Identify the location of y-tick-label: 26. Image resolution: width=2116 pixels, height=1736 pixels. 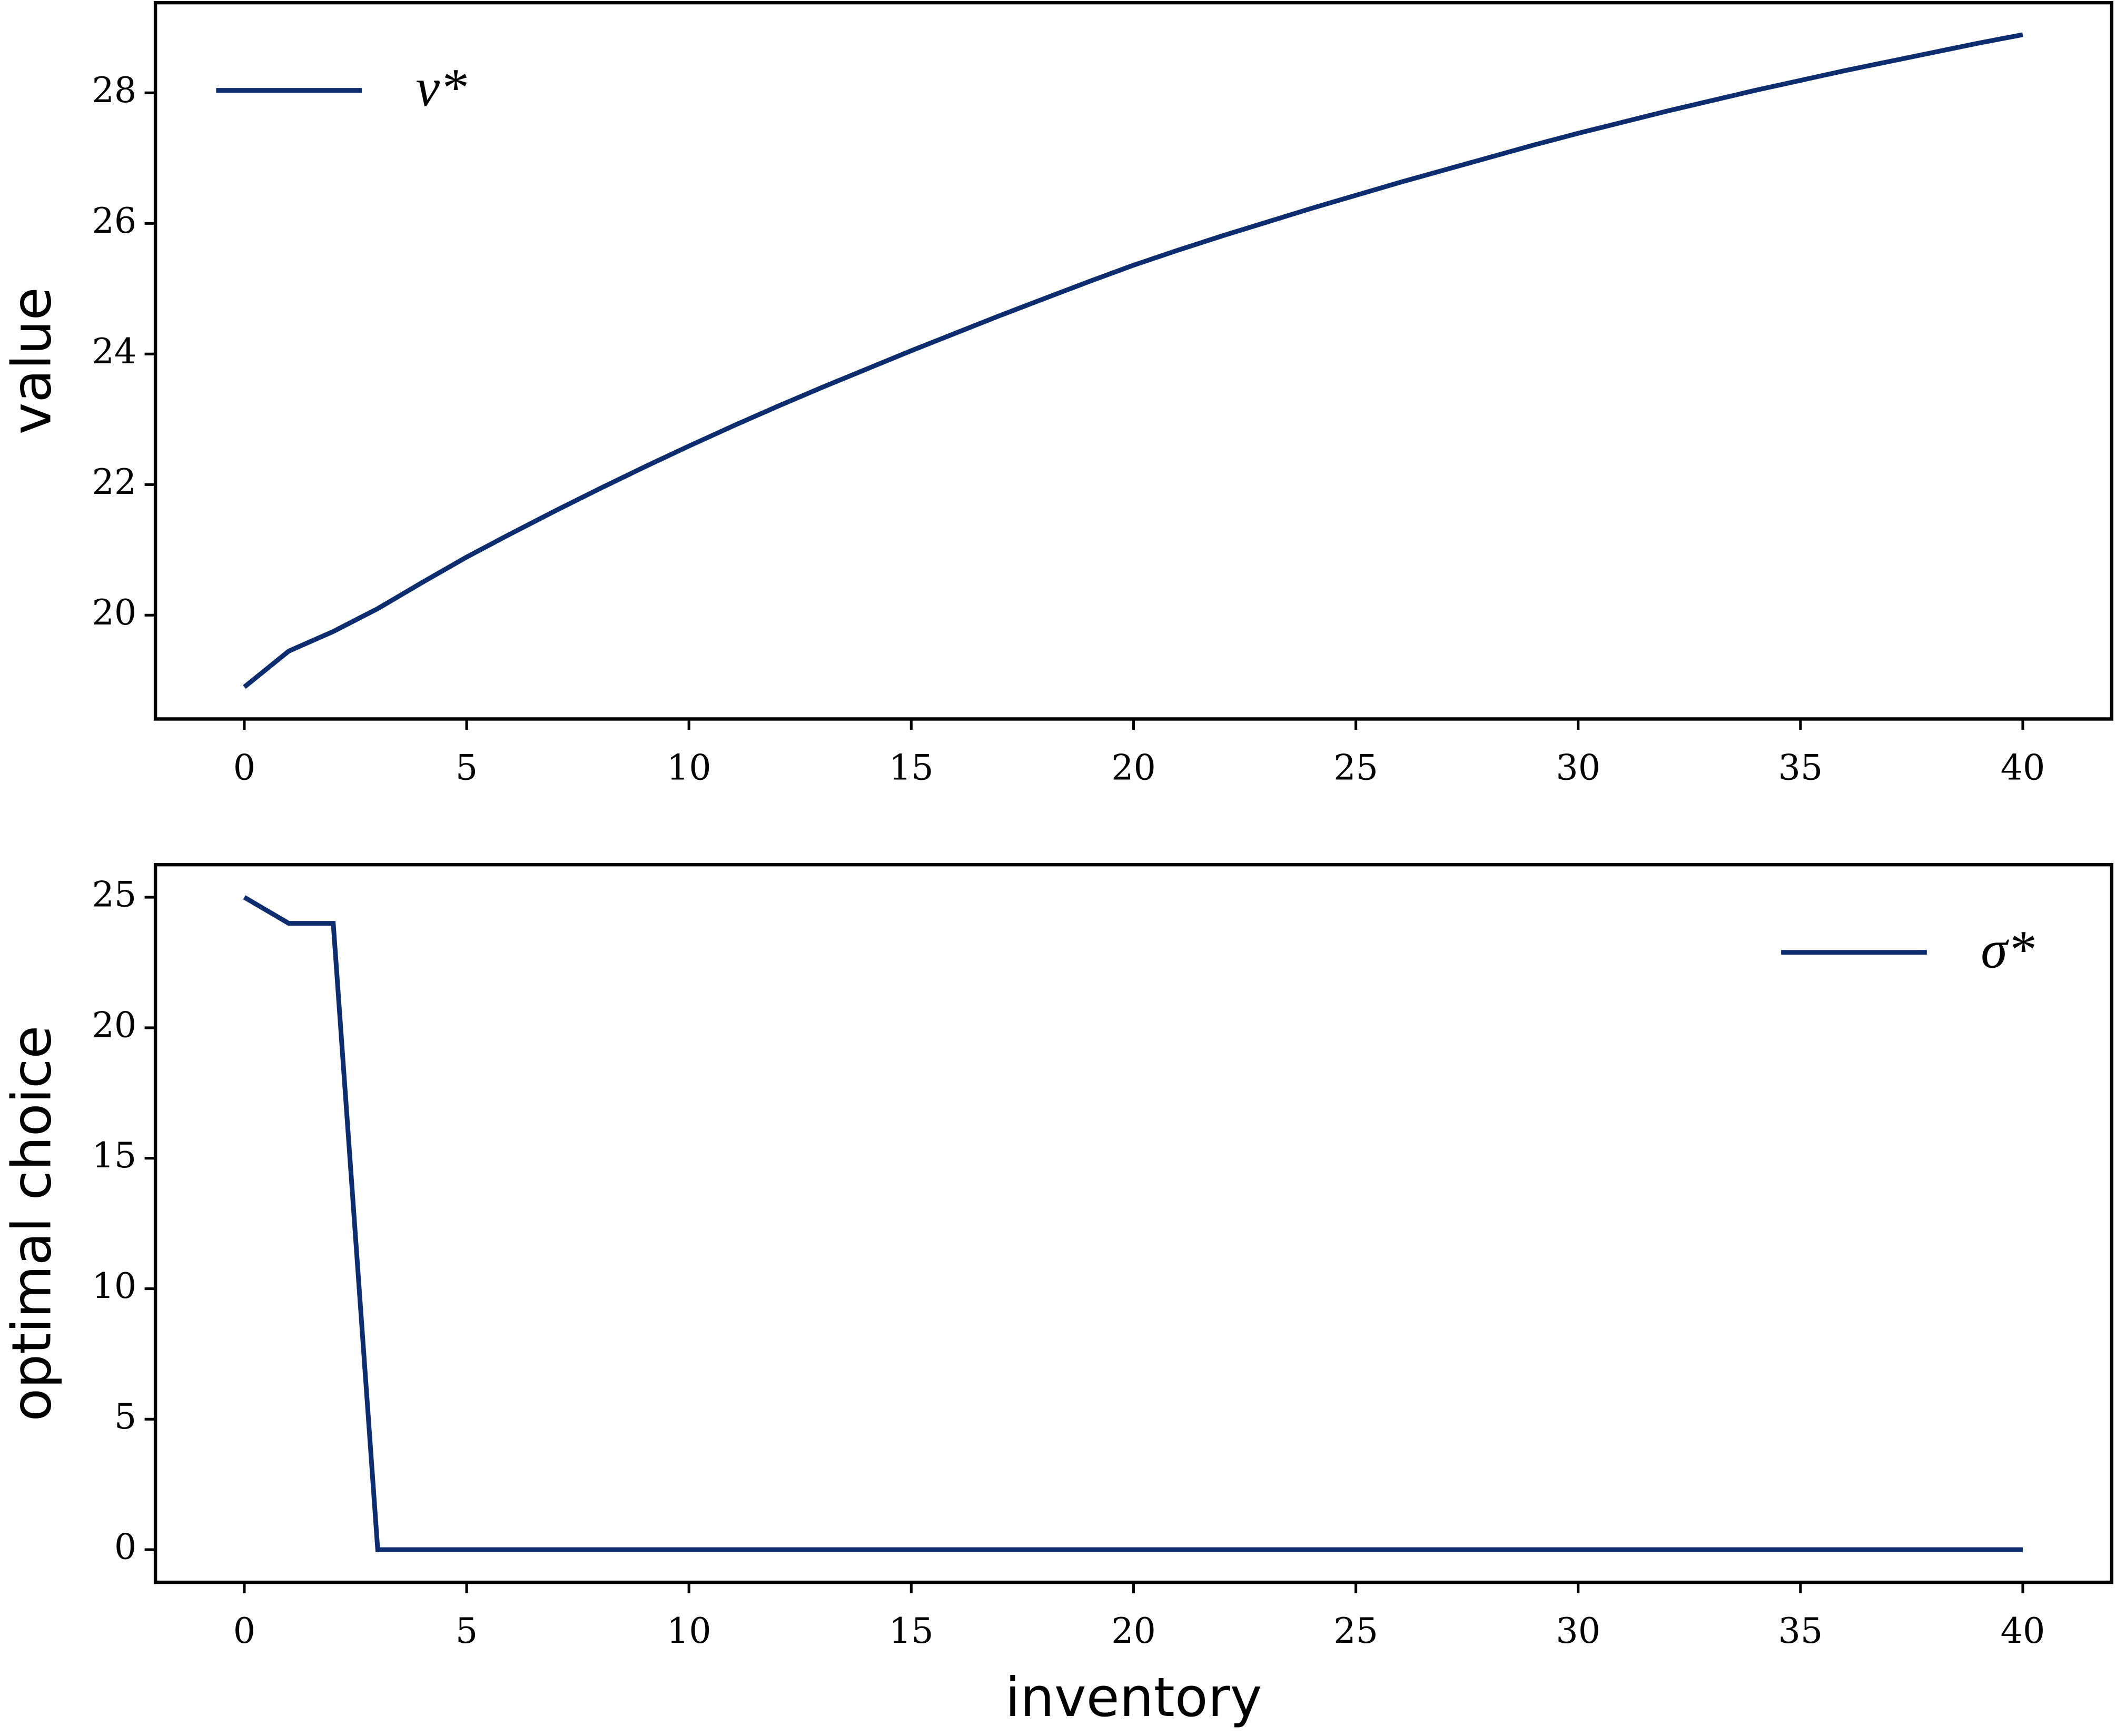
(114, 220).